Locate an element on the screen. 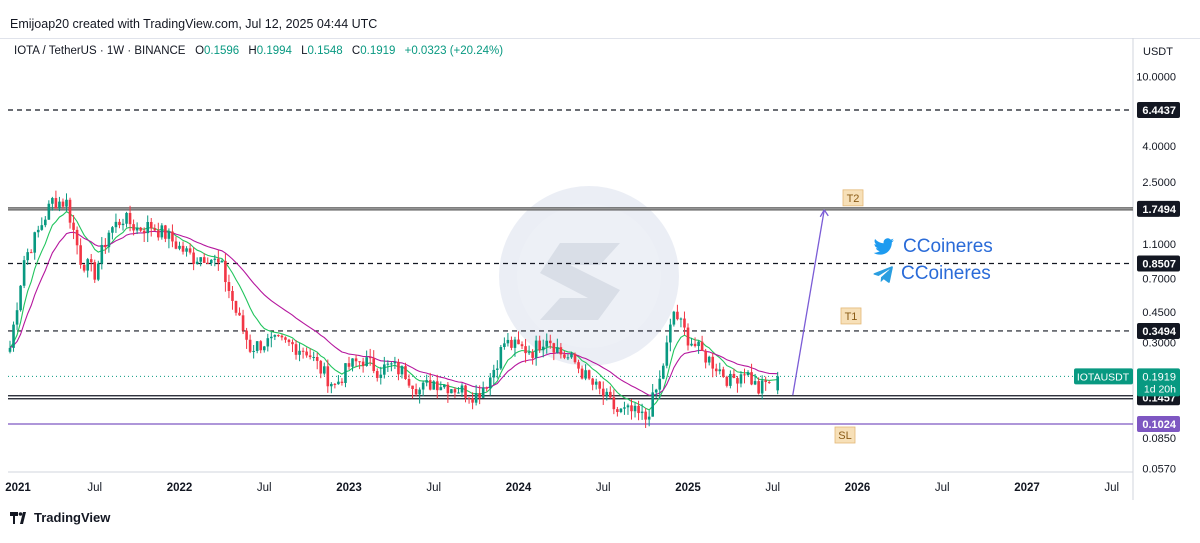 The image size is (1200, 543). time-tick-label: 2026 is located at coordinates (858, 488).